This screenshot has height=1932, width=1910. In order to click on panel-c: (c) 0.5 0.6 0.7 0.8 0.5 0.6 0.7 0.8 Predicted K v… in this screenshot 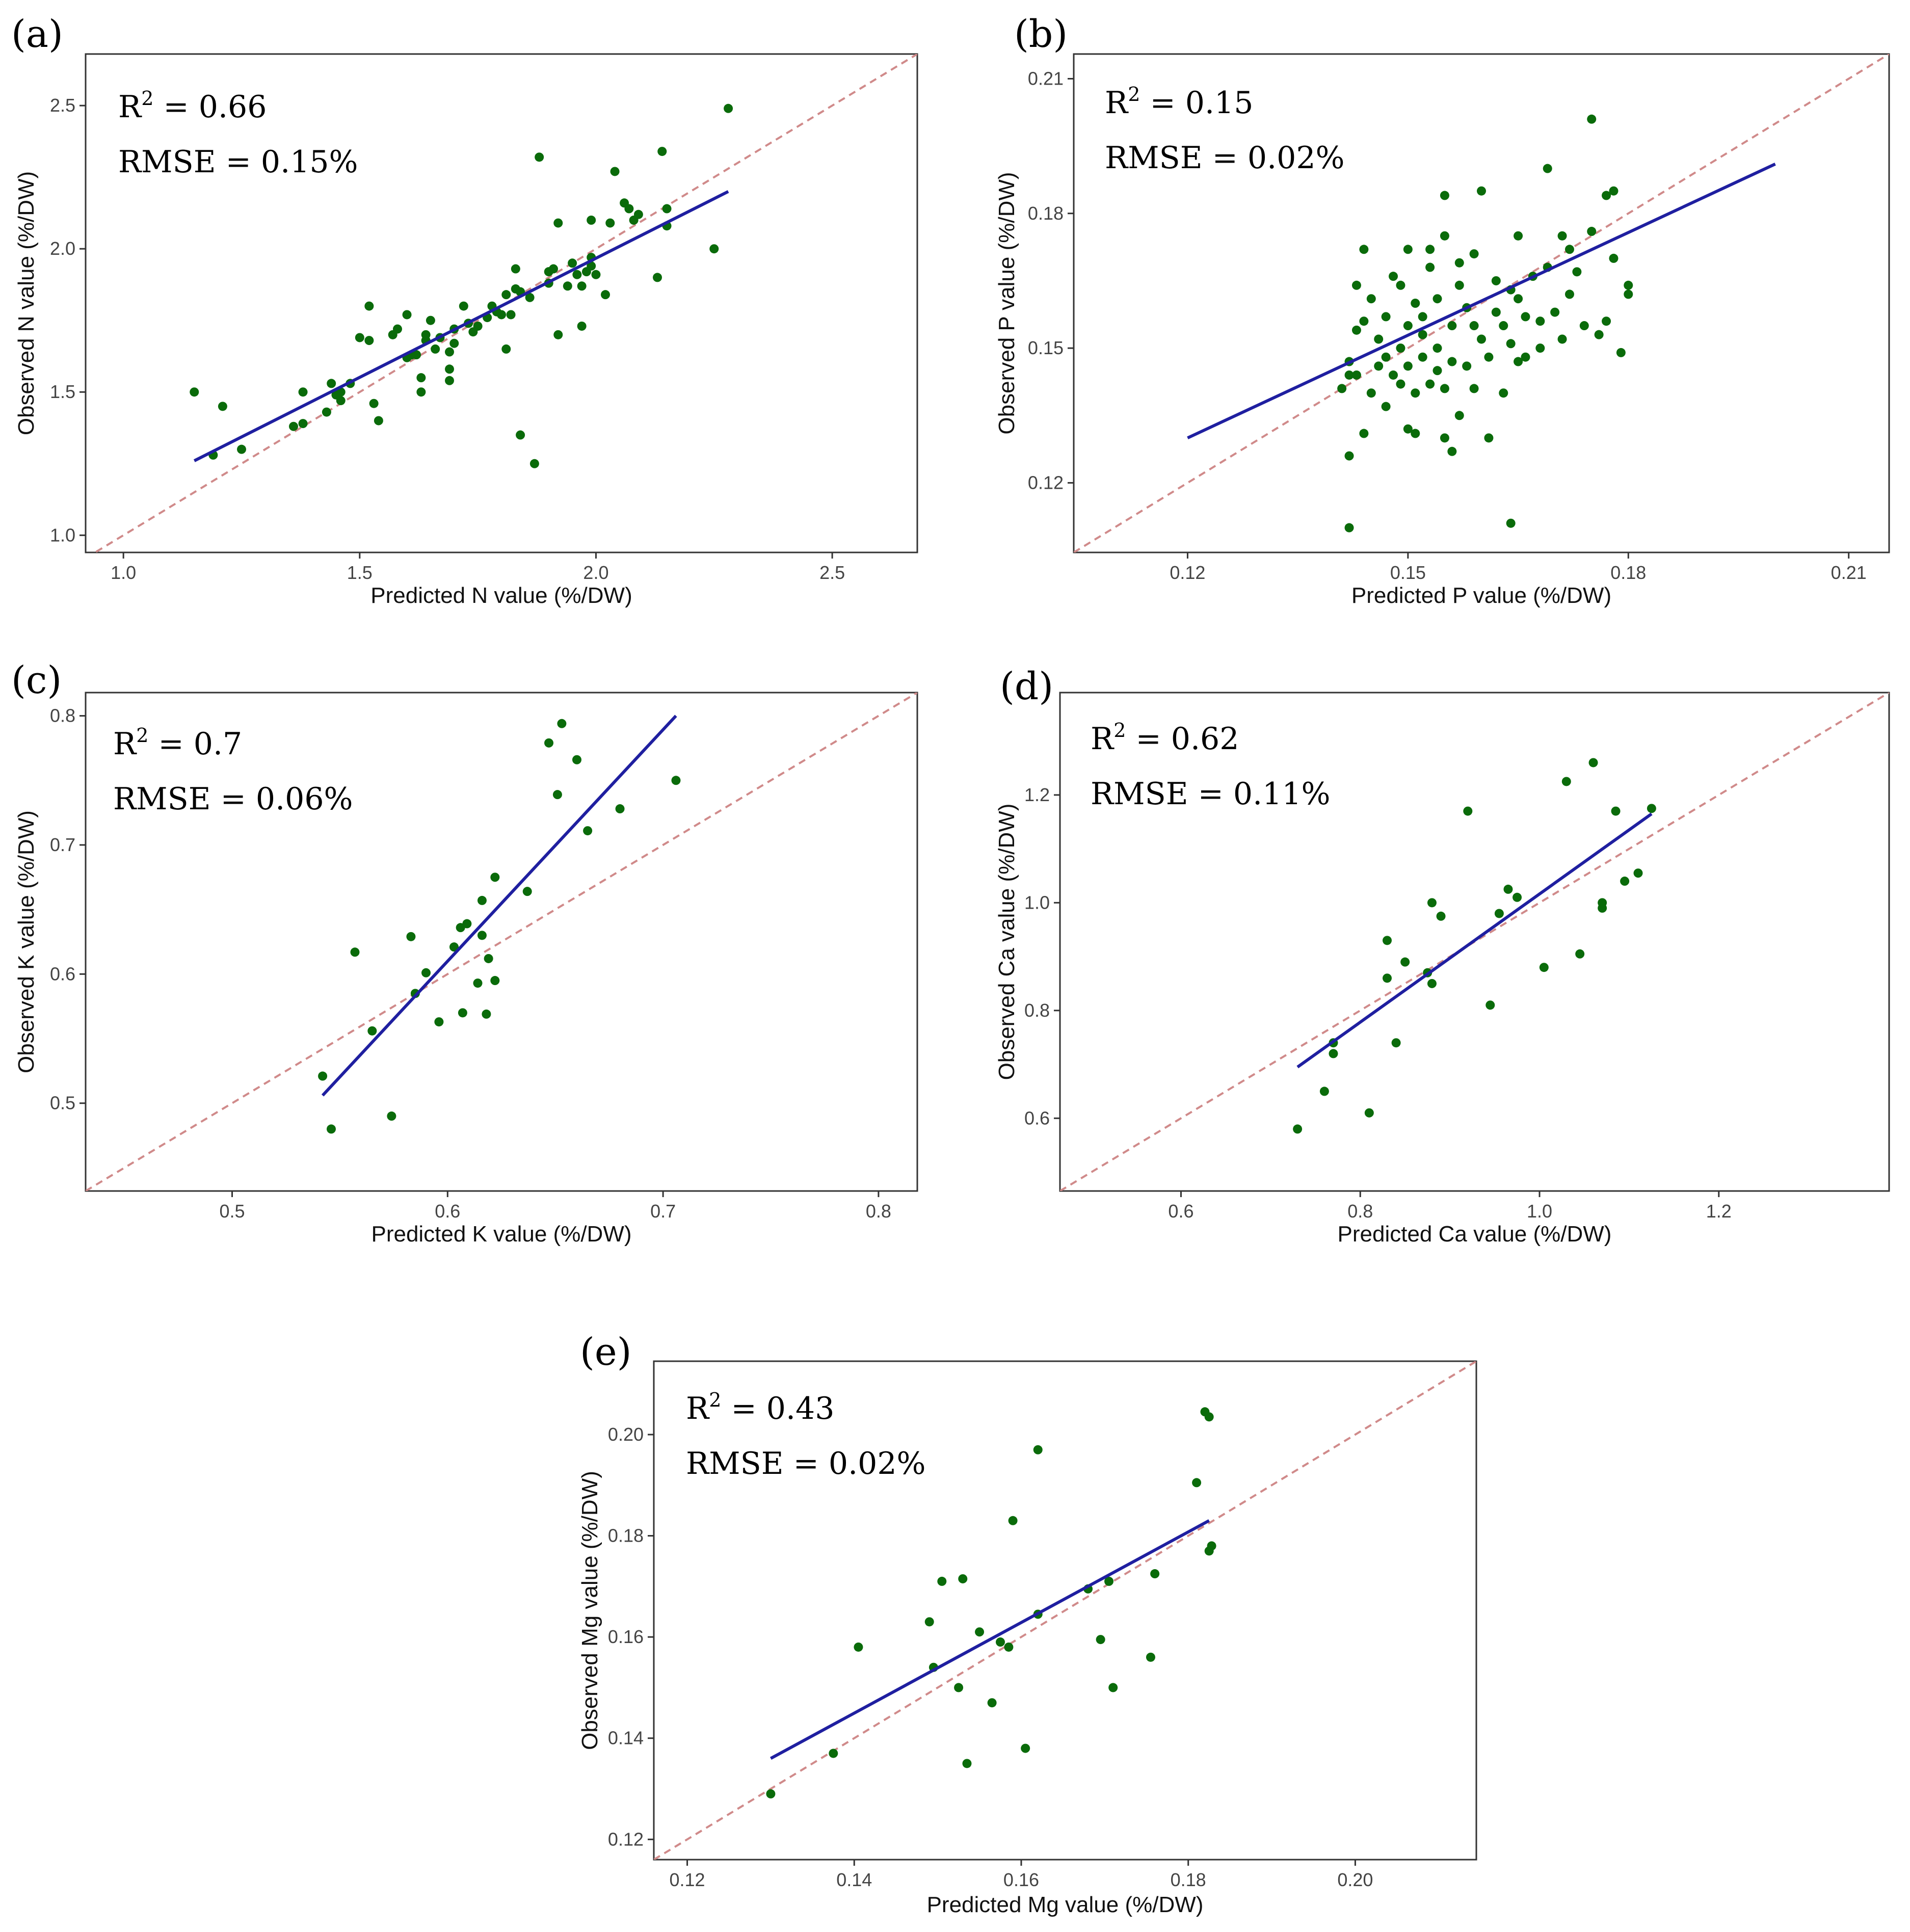, I will do `click(464, 953)`.